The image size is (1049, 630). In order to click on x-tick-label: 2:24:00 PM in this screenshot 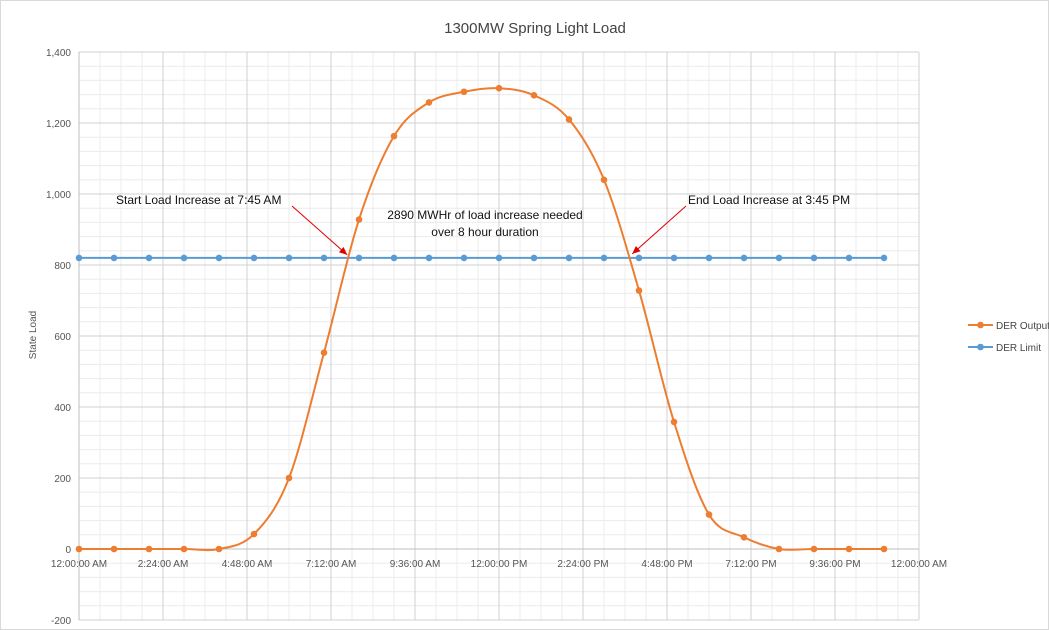, I will do `click(582, 564)`.